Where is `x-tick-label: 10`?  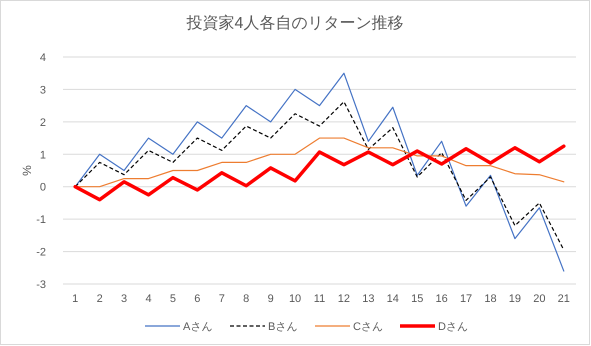
x-tick-label: 10 is located at coordinates (295, 299).